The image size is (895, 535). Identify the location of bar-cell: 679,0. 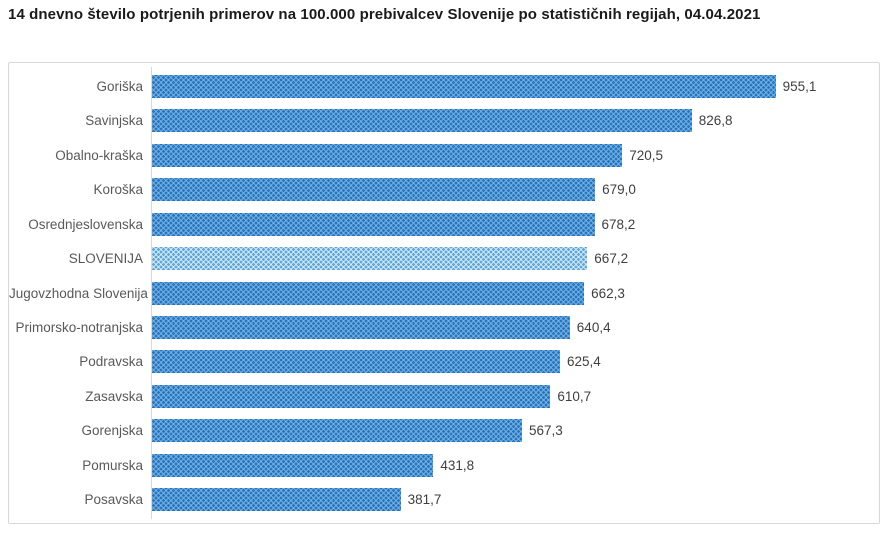
(515, 190).